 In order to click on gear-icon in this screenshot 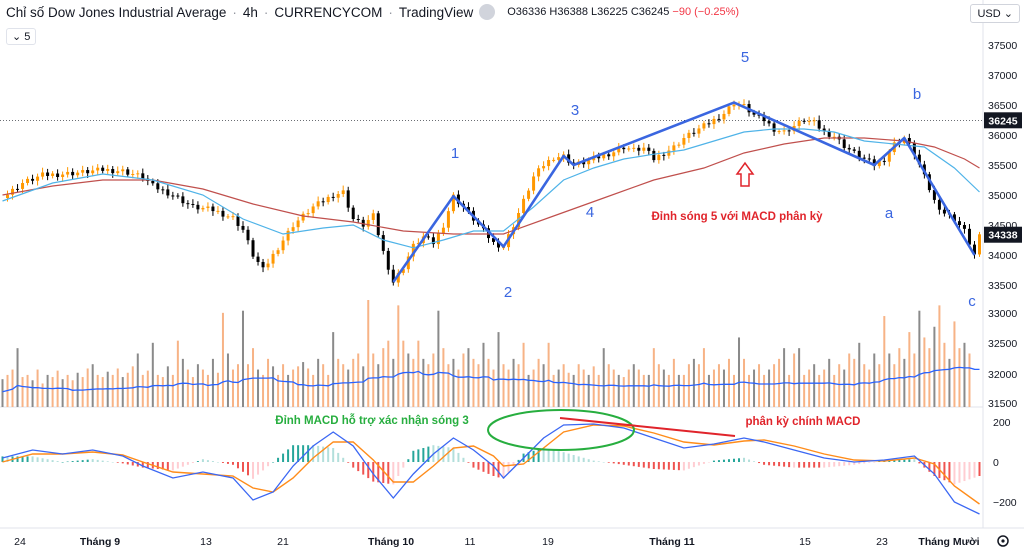, I will do `click(1003, 541)`.